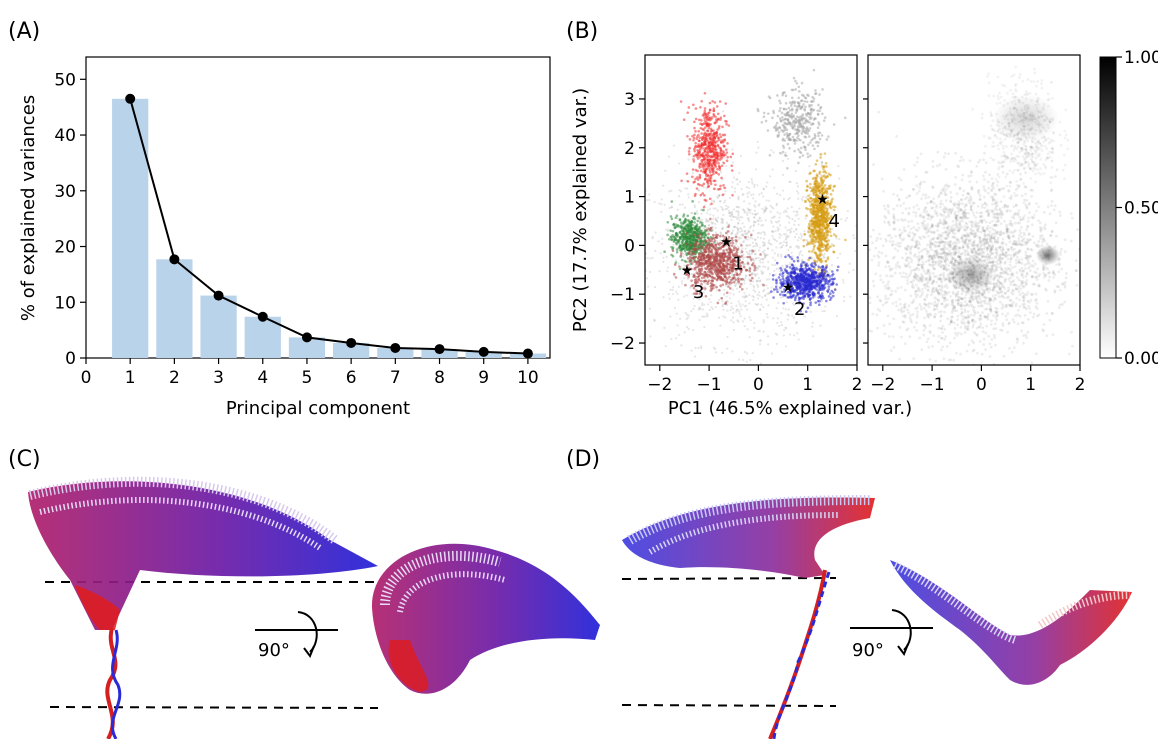  I want to click on chart-b-heatmap: −2 −1 0 1 2, so click(974, 224).